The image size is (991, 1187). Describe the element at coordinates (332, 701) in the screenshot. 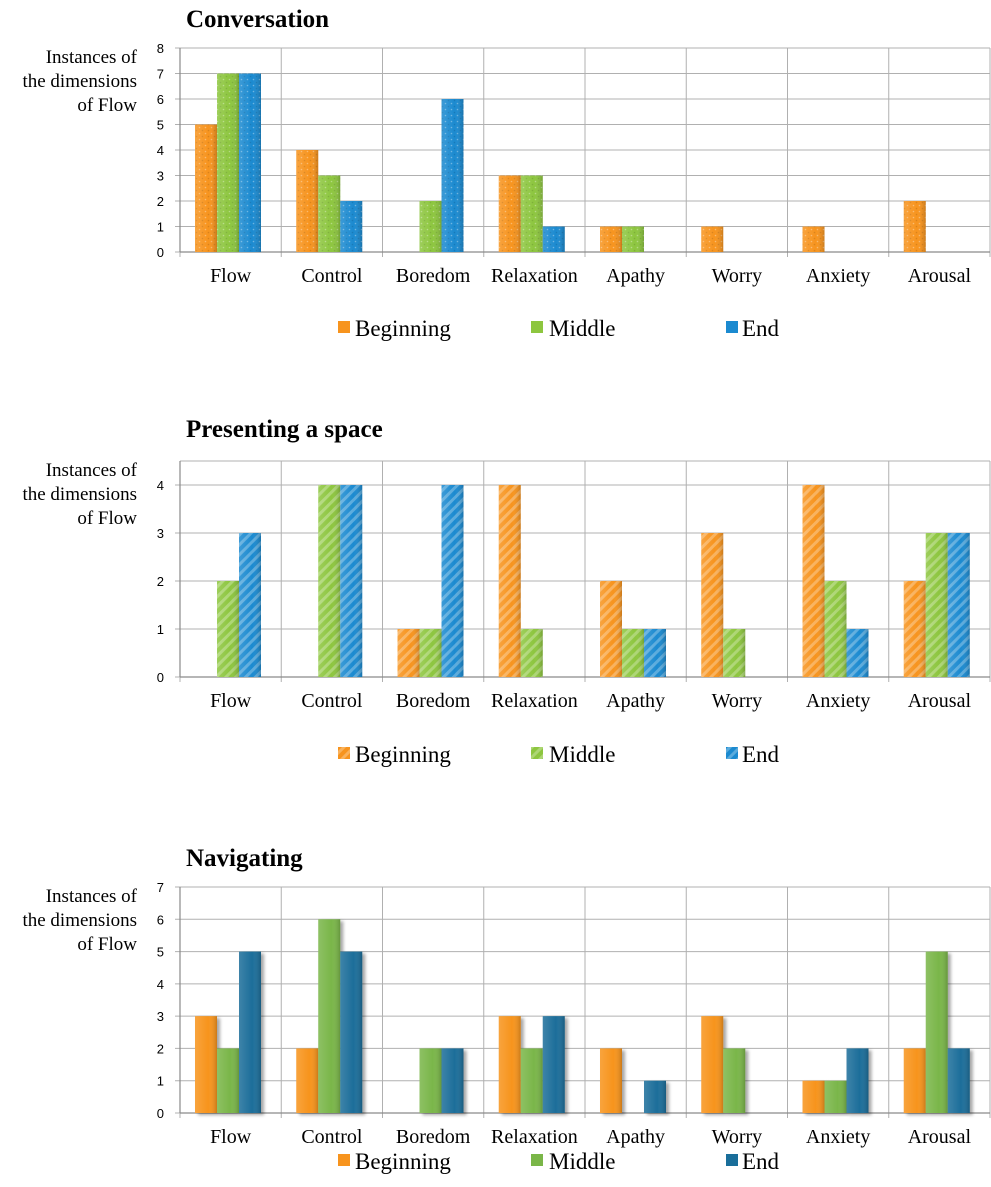

I see `x-tick-label: Control` at that location.